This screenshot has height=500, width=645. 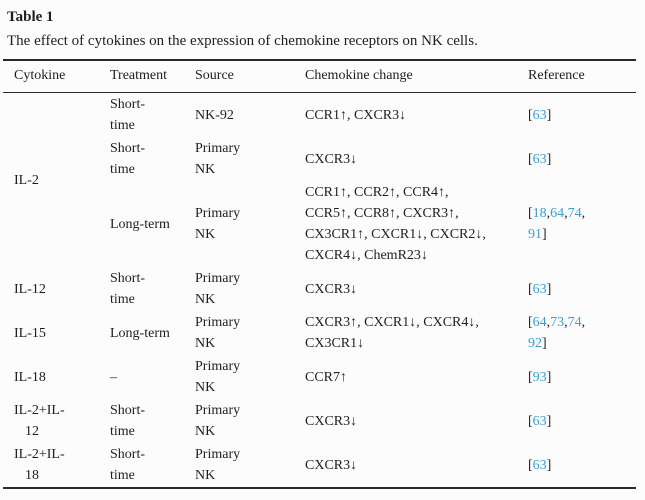 I want to click on citation-link: 93, so click(x=539, y=377).